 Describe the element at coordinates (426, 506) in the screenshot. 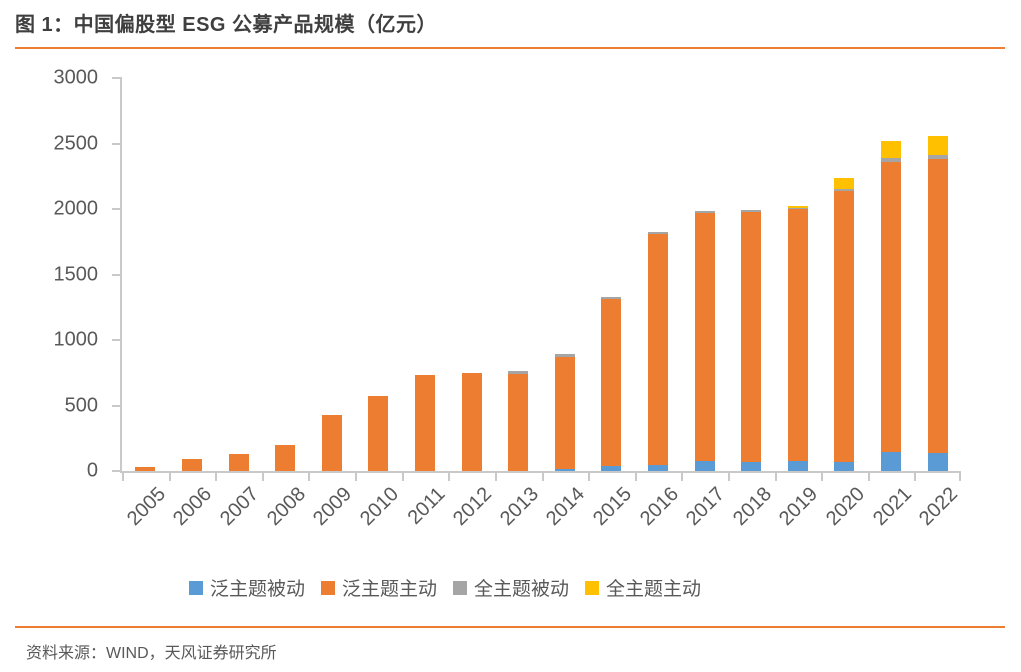

I see `x-axis-label: 2011` at that location.